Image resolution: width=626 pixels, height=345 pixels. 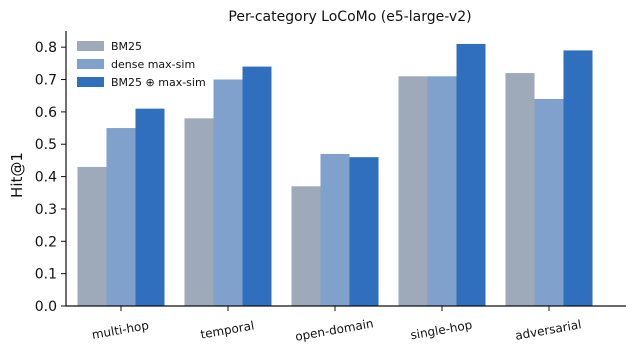 I want to click on x-tick-label: open-domain, so click(x=334, y=330).